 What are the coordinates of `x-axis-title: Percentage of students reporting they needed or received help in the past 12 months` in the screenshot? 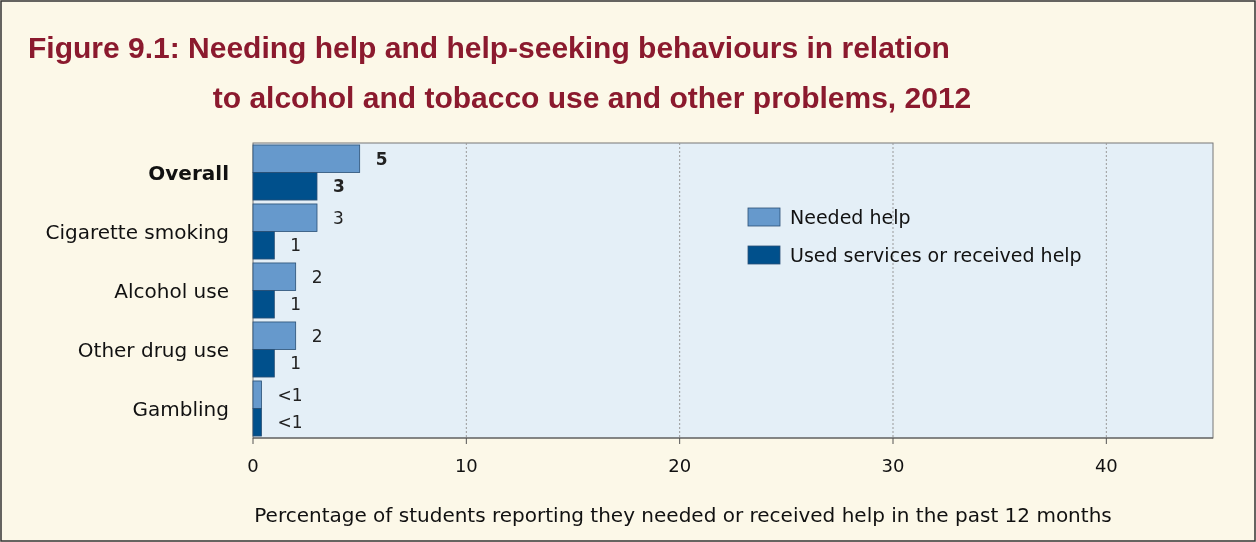 It's located at (683, 515).